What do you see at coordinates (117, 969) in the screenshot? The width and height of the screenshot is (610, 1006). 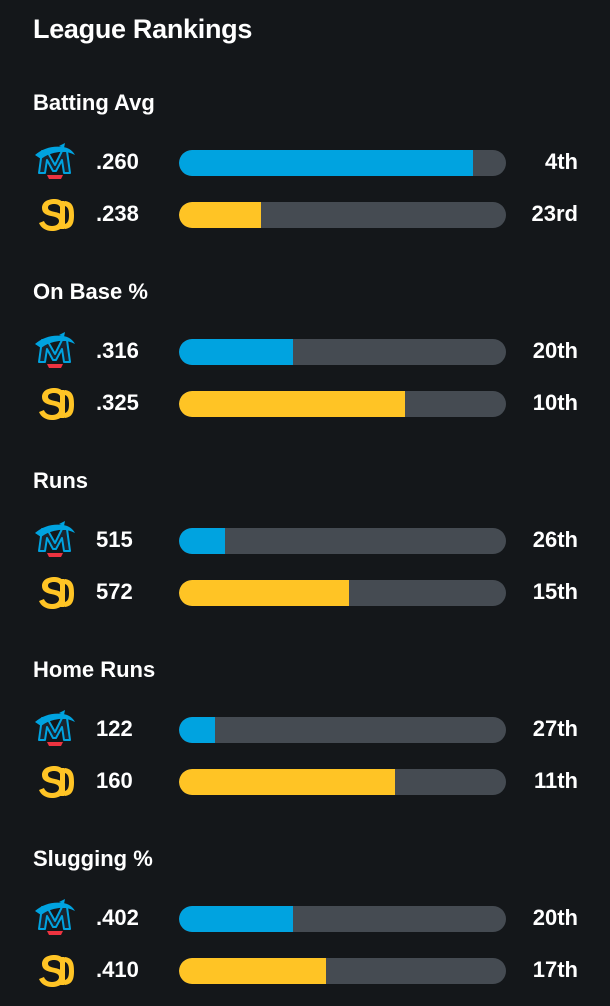 I see `stat-value: .410` at bounding box center [117, 969].